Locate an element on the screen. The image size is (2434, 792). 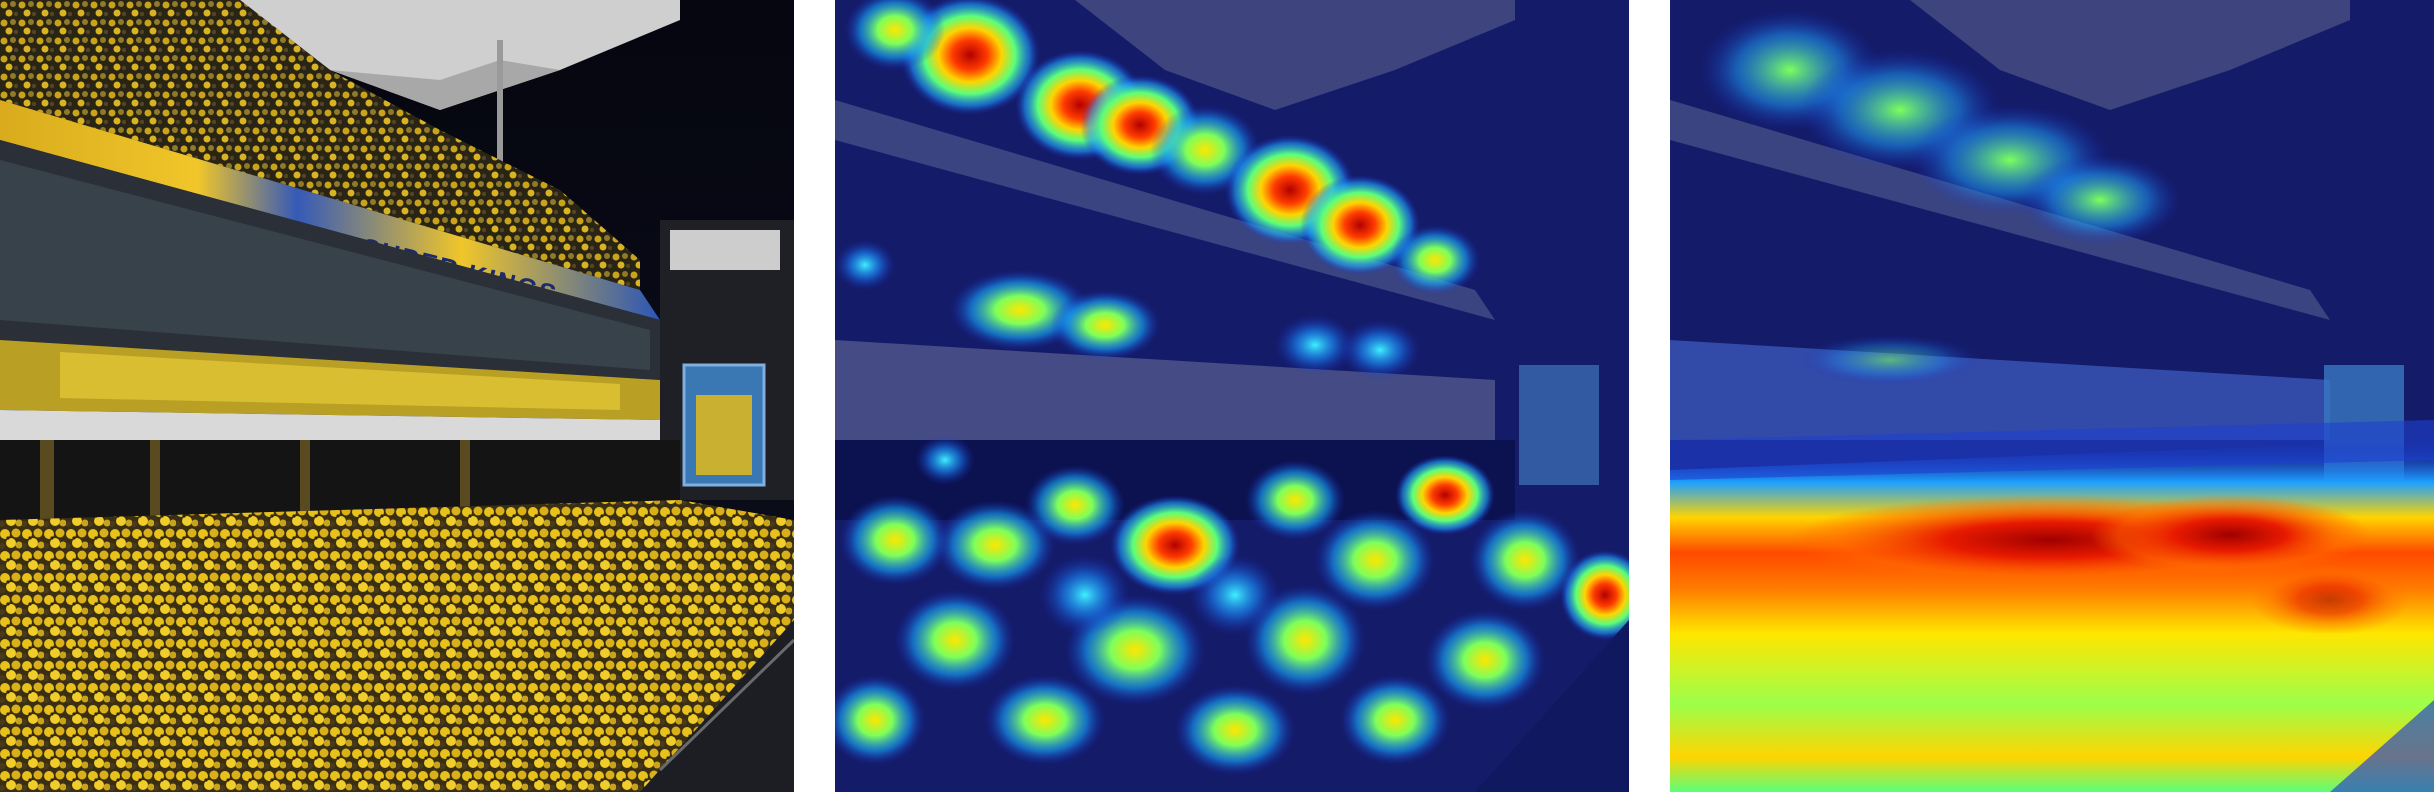
upper-attention is located at coordinates (1940, 197).